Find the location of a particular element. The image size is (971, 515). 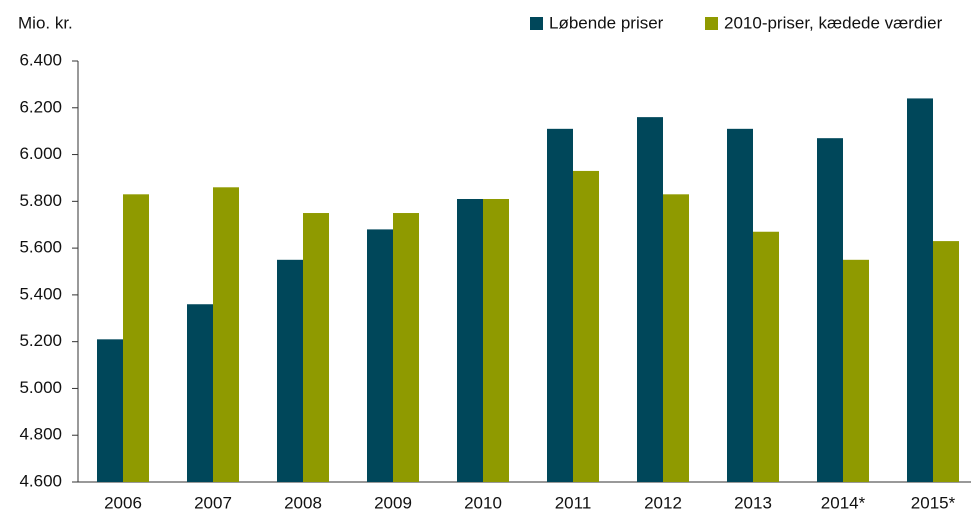

legend-label: Løbende priser is located at coordinates (606, 22).